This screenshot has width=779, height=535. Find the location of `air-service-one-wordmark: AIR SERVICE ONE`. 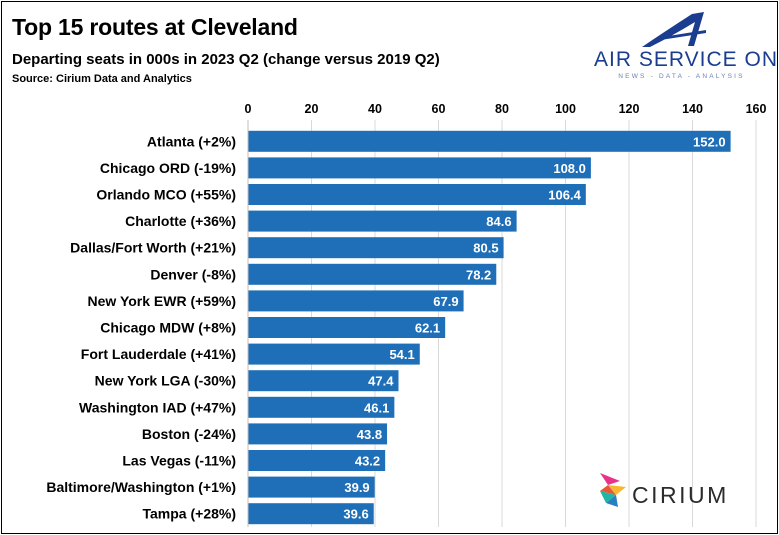

air-service-one-wordmark: AIR SERVICE ONE is located at coordinates (686, 59).